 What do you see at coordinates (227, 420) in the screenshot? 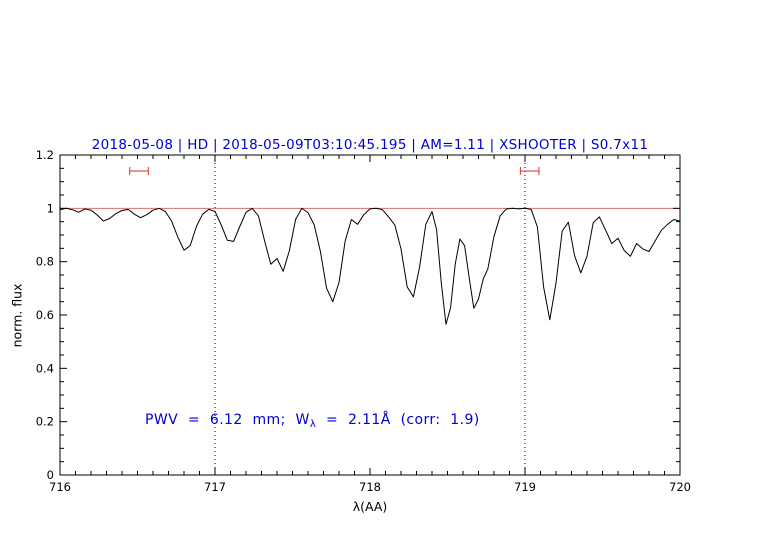
I see `pwv-annotation-text: PWV = 6.12 mm; W` at bounding box center [227, 420].